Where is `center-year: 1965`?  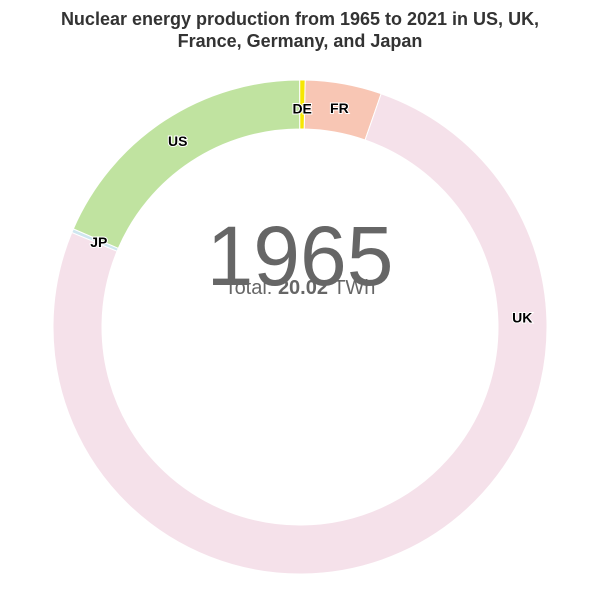
center-year: 1965 is located at coordinates (300, 256).